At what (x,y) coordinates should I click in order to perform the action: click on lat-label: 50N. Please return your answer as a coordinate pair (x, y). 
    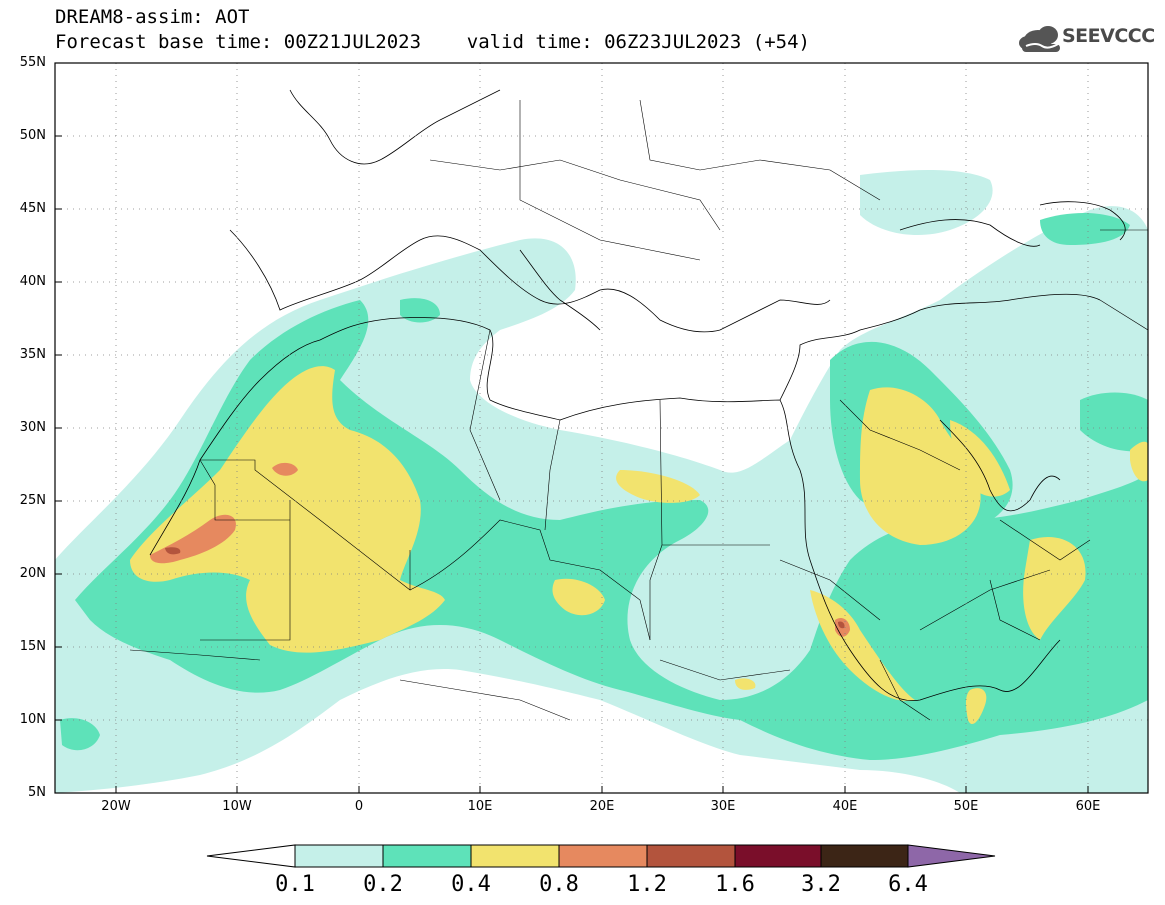
    Looking at the image, I should click on (32, 135).